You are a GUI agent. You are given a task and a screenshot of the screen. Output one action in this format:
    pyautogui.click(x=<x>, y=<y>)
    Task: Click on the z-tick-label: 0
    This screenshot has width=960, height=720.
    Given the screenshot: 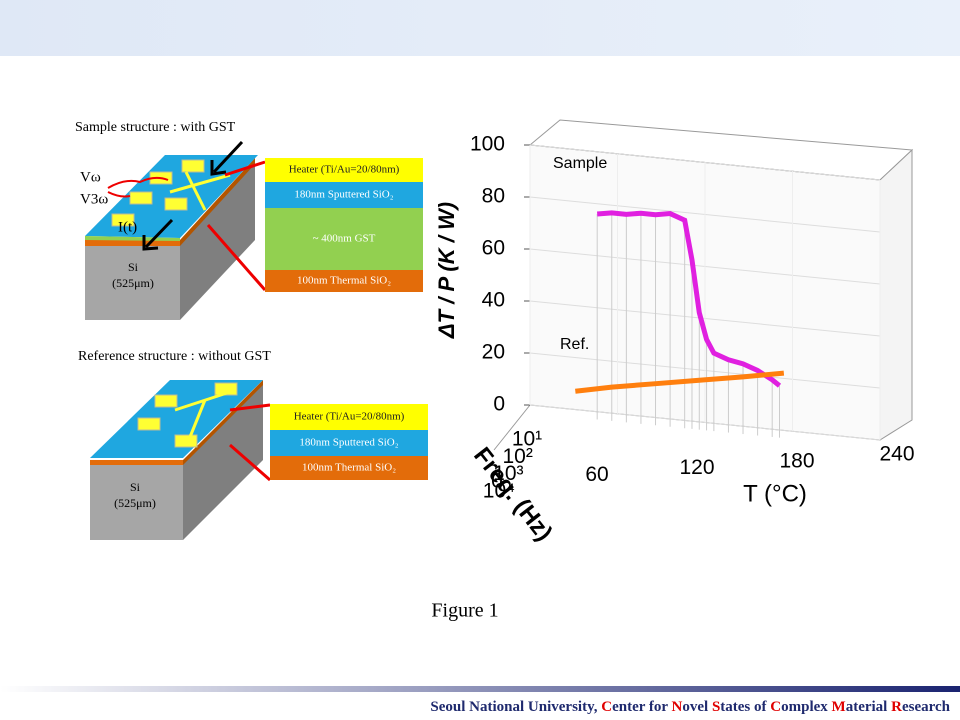 What is the action you would take?
    pyautogui.click(x=499, y=404)
    